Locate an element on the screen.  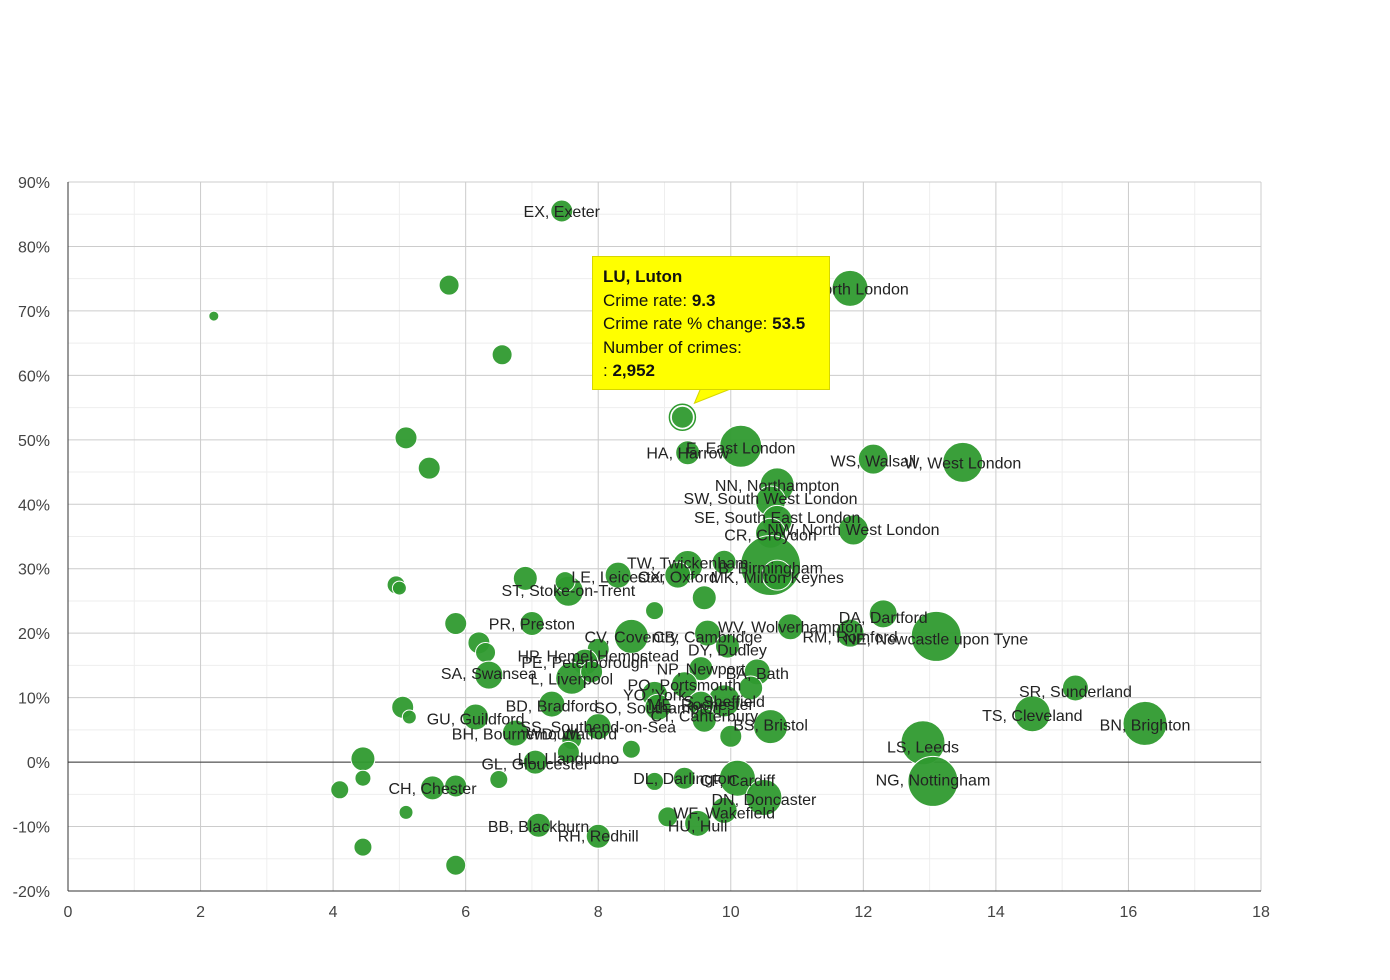
bubble-dl is located at coordinates (684, 778).